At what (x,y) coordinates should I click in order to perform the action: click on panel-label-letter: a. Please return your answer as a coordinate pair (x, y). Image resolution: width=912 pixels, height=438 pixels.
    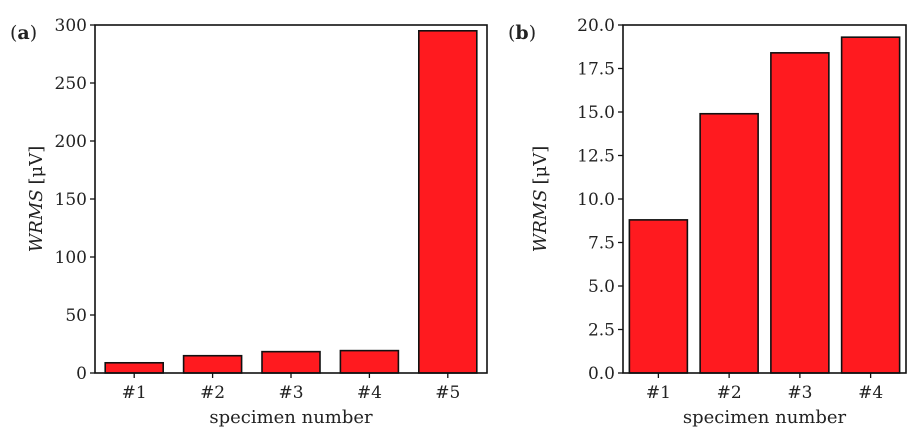
    Looking at the image, I should click on (23, 33).